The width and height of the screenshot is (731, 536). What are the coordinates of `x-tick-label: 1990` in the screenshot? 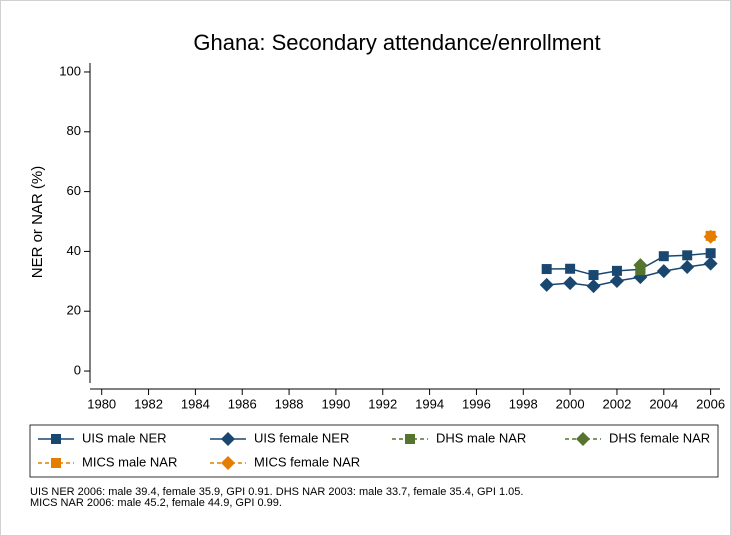 It's located at (335, 403).